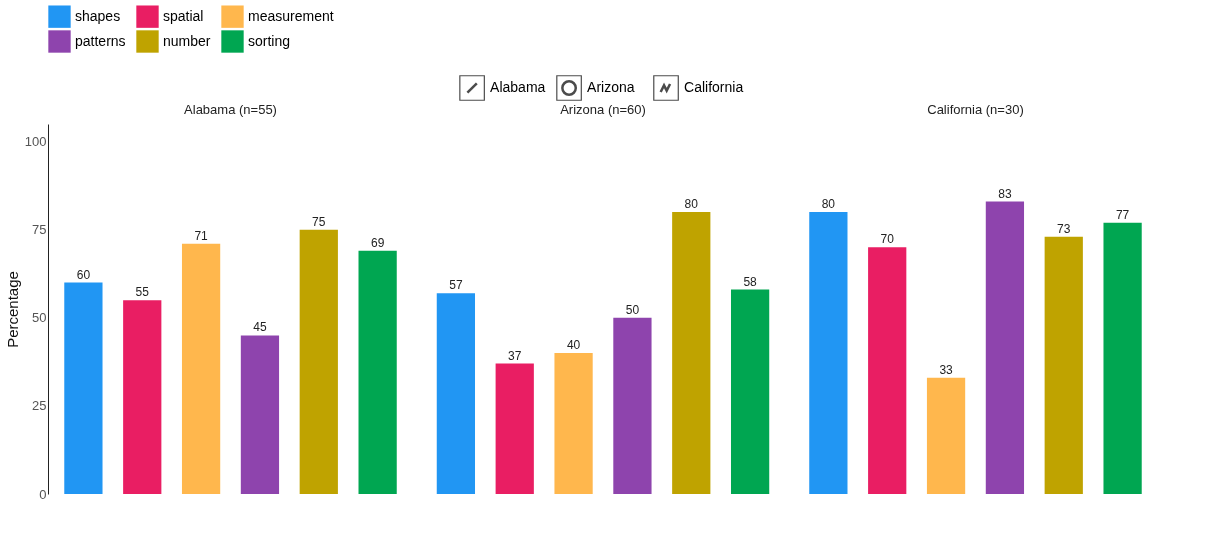 Image resolution: width=1225 pixels, height=540 pixels. Describe the element at coordinates (377, 242) in the screenshot. I see `data-label: 69` at that location.